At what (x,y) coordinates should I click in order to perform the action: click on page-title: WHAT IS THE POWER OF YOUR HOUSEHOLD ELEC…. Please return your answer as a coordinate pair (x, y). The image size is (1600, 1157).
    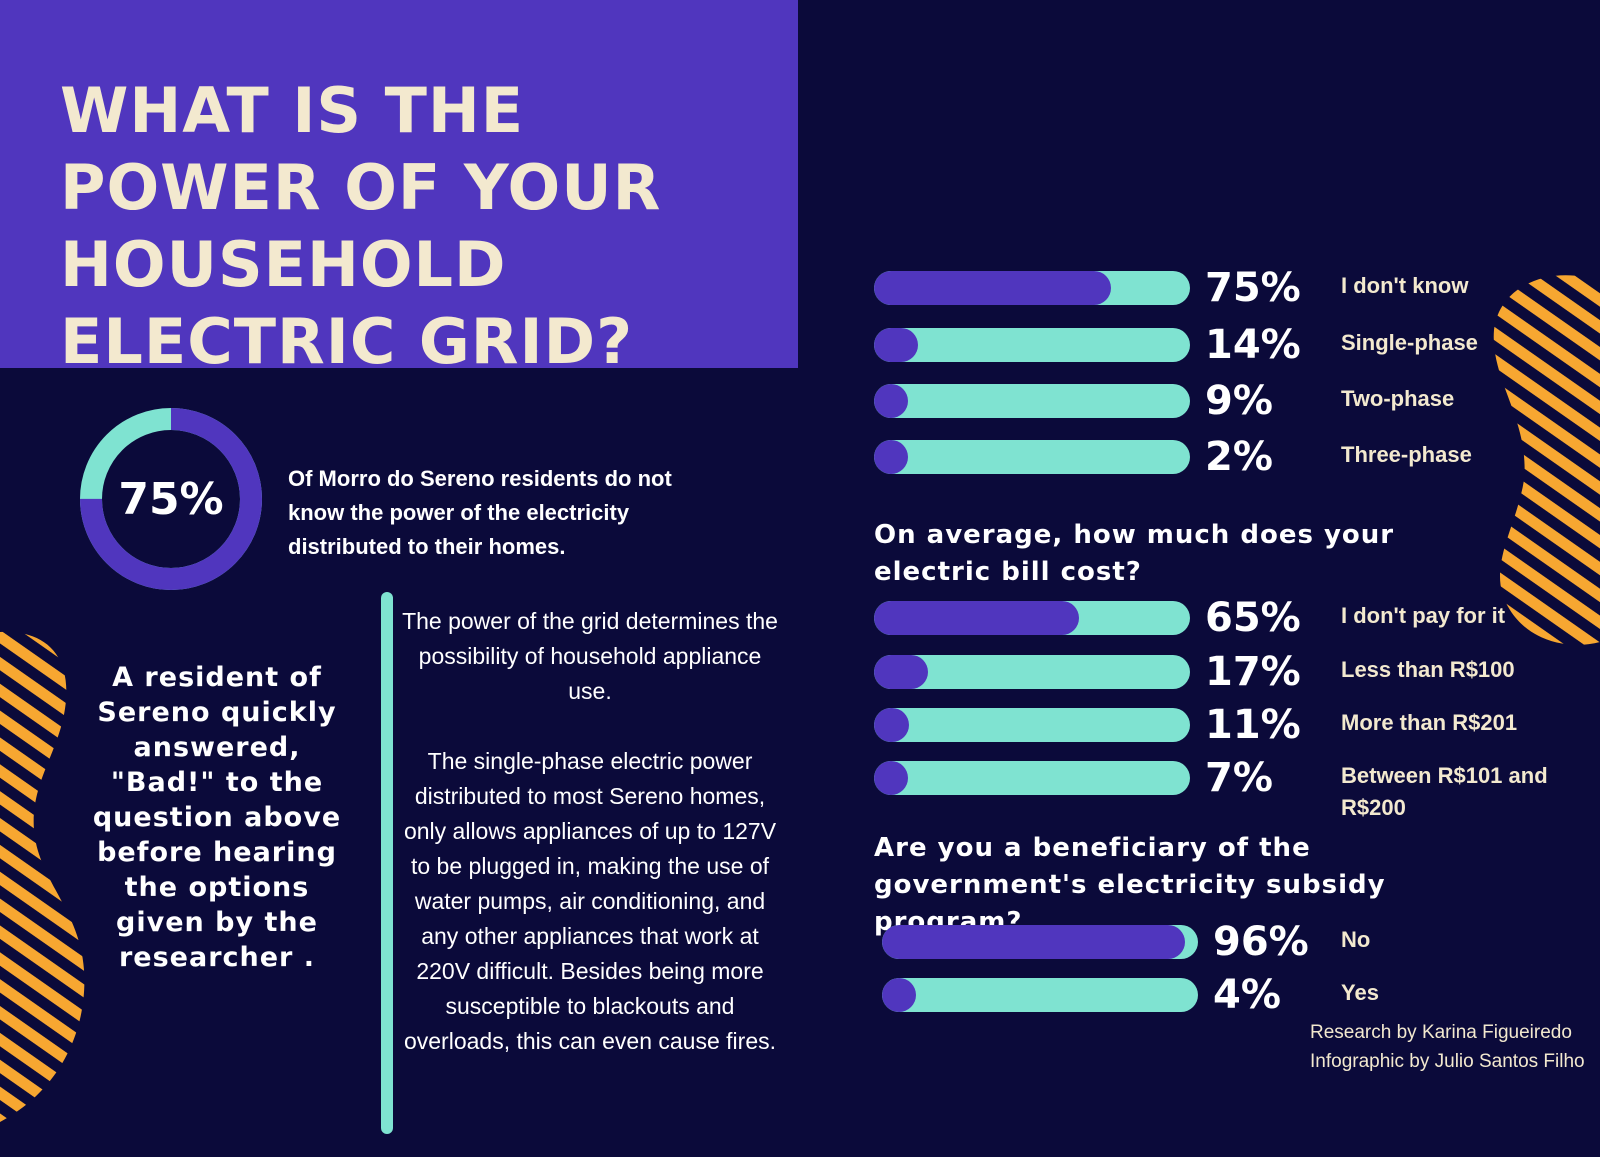
    Looking at the image, I should click on (361, 226).